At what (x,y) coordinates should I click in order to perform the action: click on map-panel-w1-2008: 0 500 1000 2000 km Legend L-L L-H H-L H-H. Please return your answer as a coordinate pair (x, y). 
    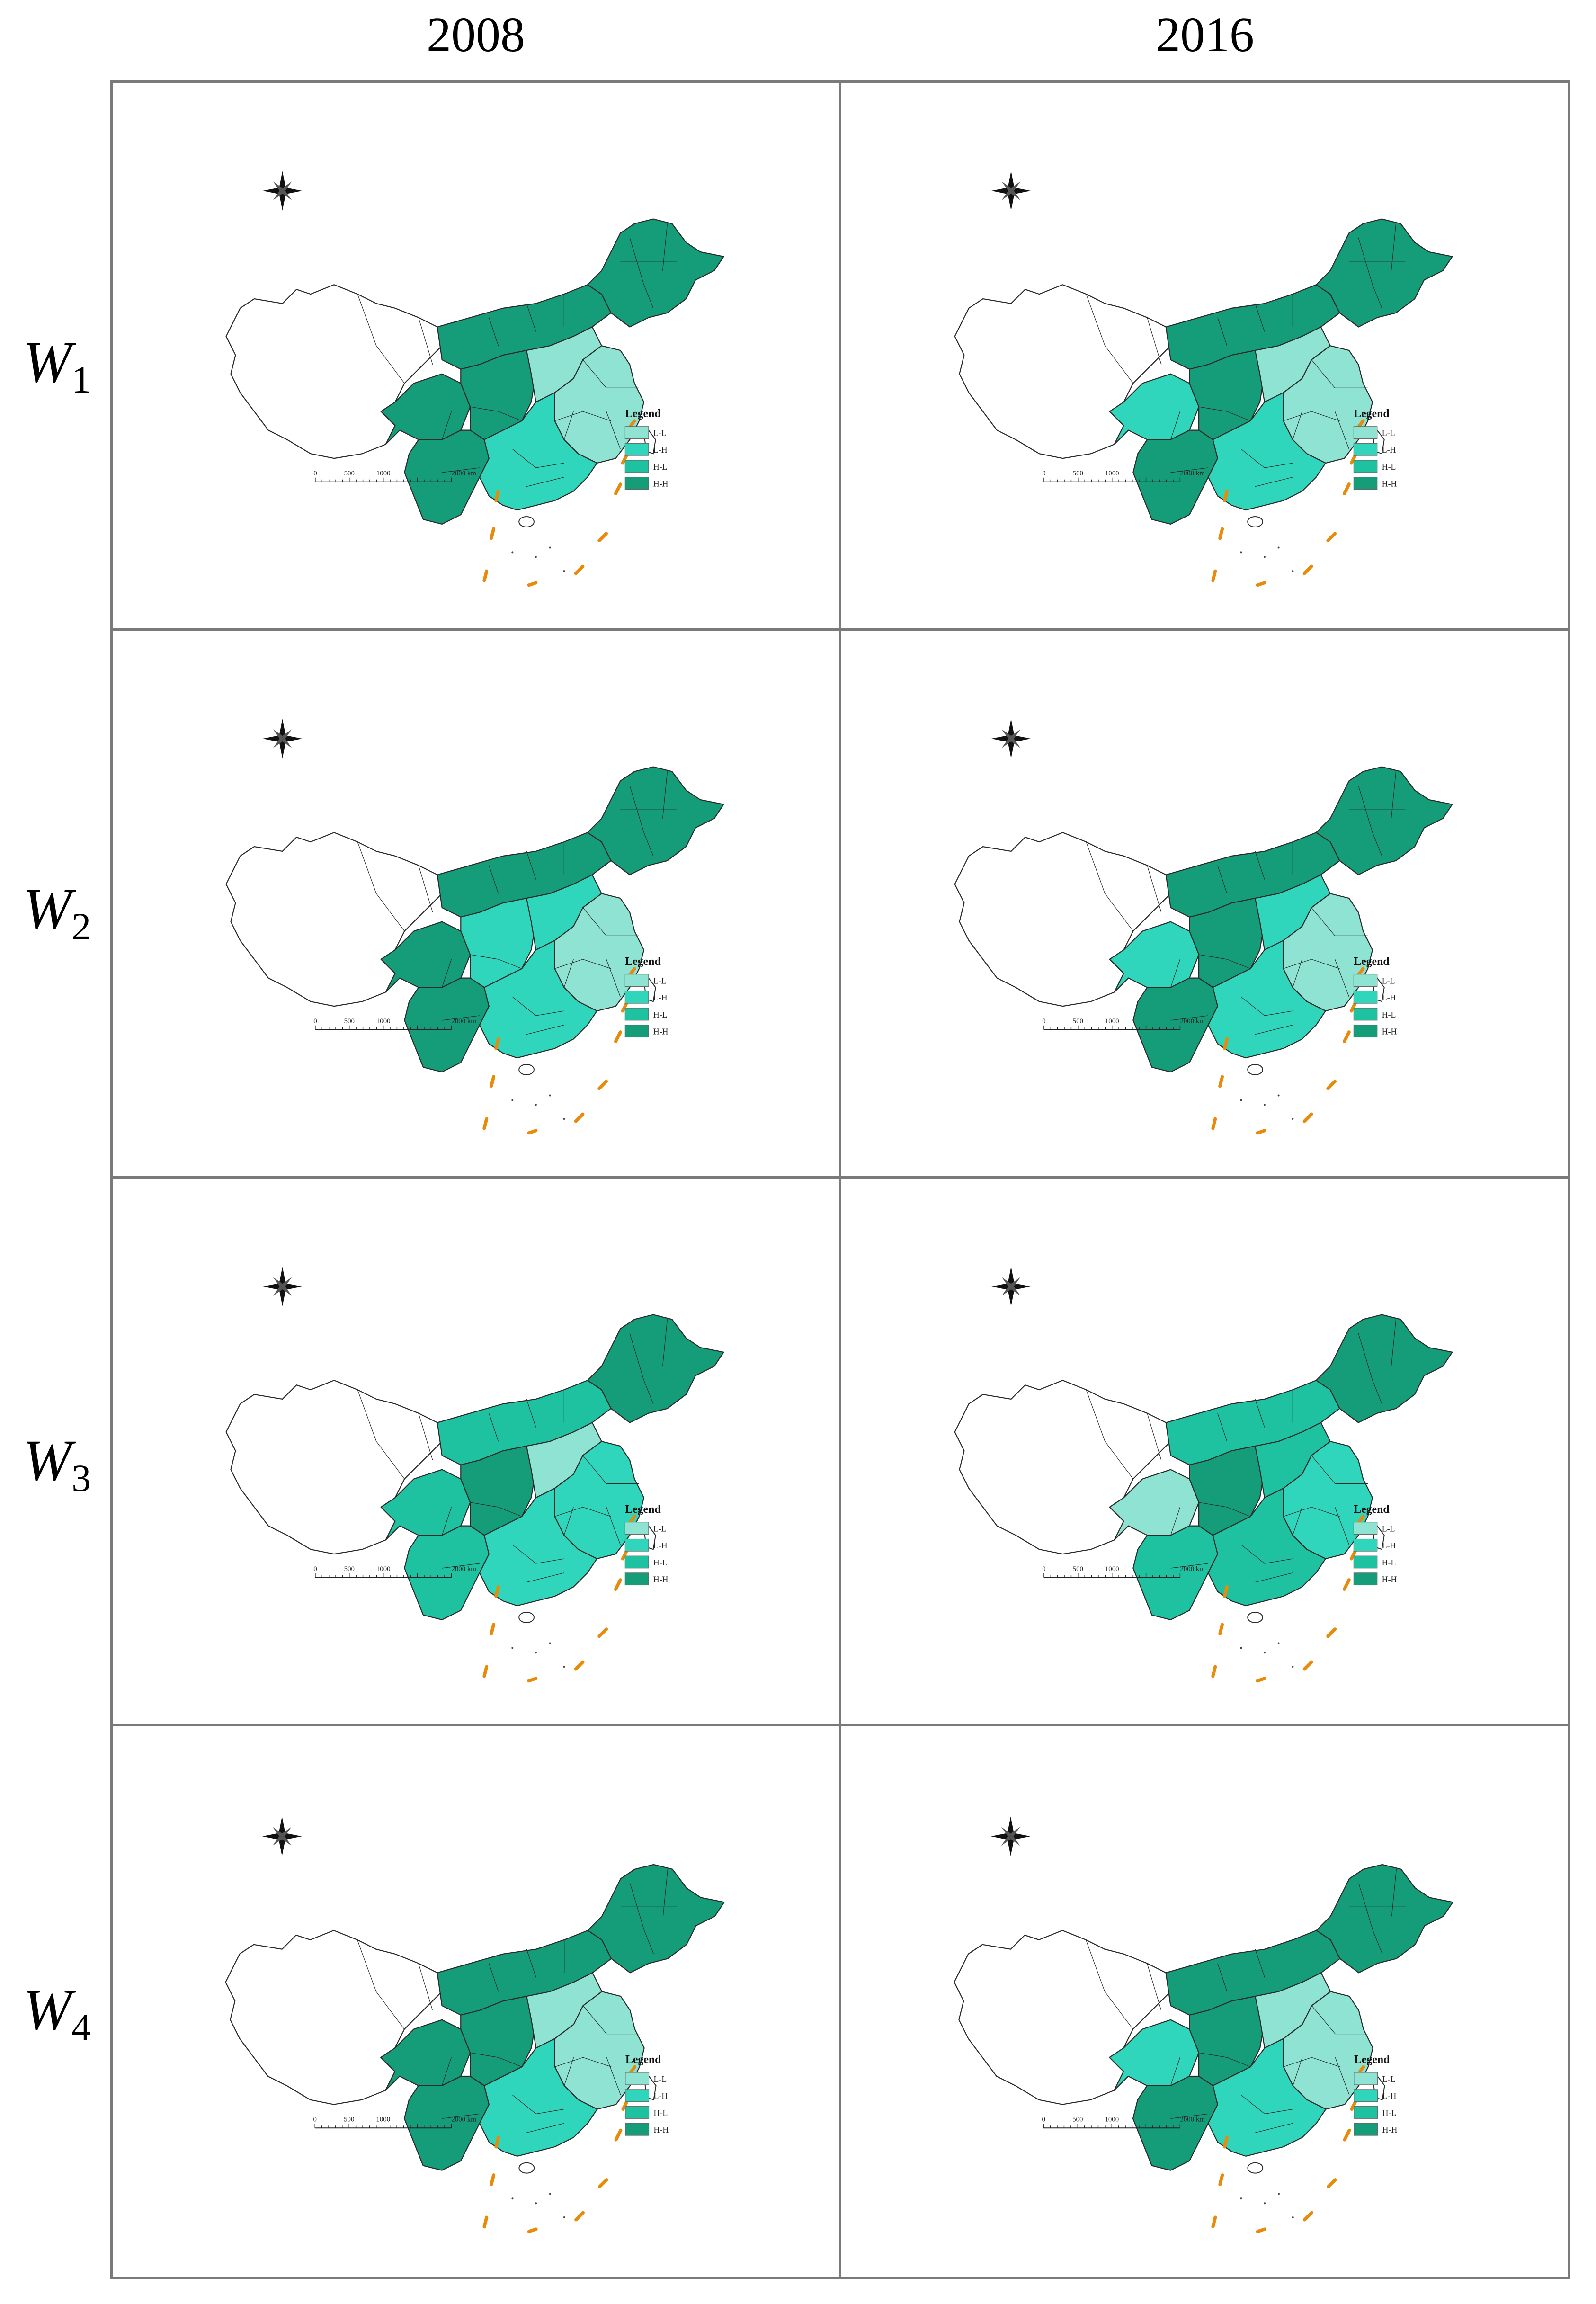
    Looking at the image, I should click on (475, 355).